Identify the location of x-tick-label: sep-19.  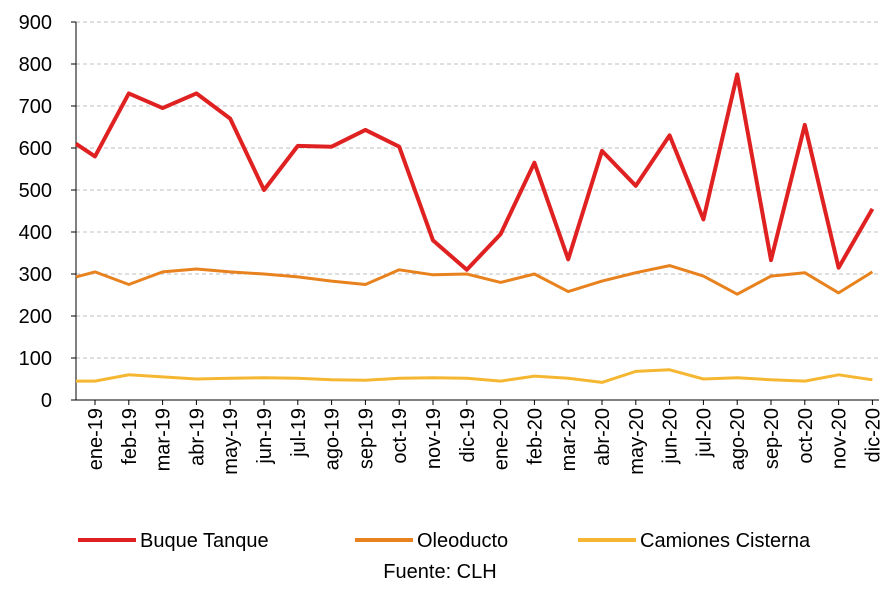
(366, 438).